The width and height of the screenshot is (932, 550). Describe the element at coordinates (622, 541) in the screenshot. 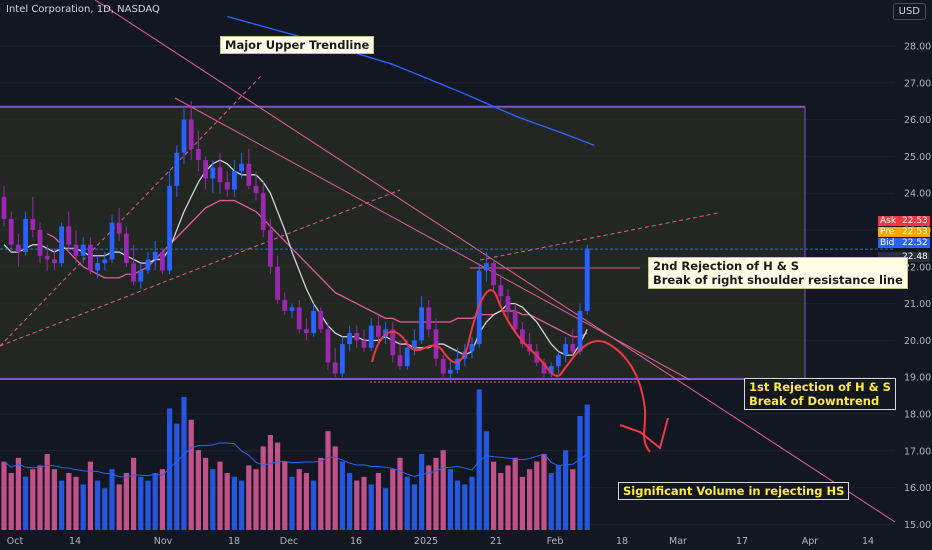

I see `time-tick-label: 18` at that location.